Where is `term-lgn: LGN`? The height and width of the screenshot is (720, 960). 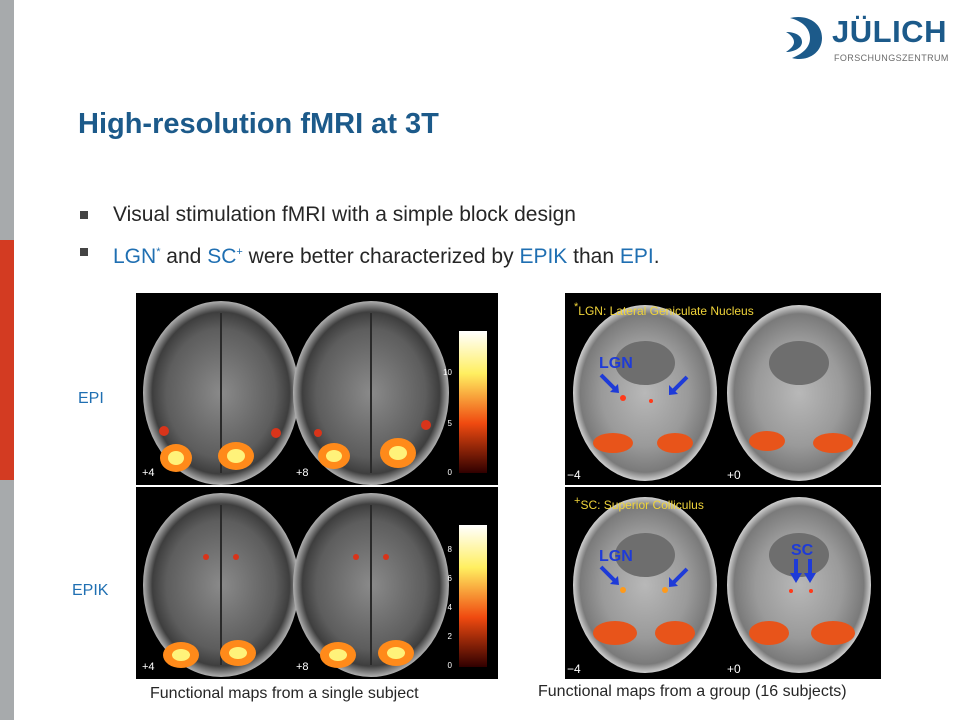 term-lgn: LGN is located at coordinates (135, 256).